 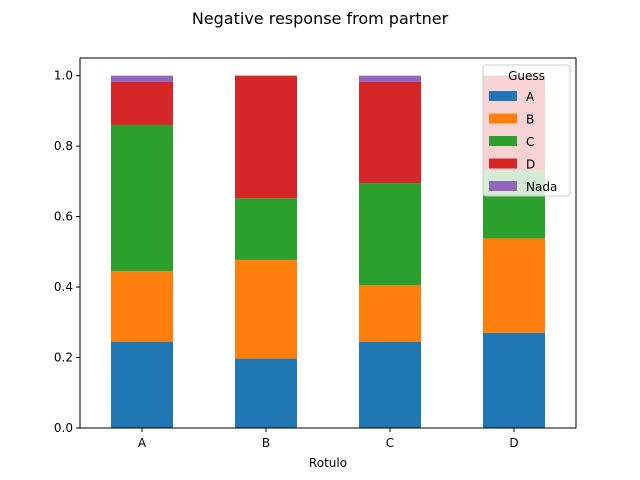 I want to click on x-tick-label: C, so click(x=390, y=443).